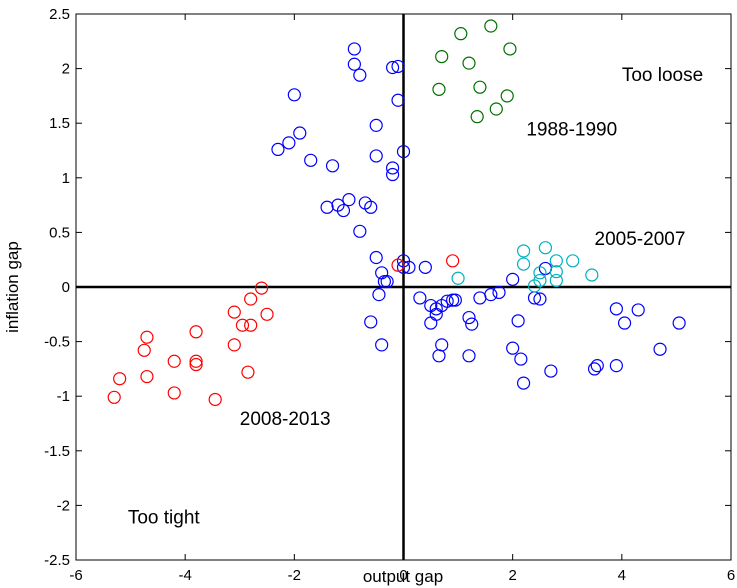 This screenshot has height=588, width=737. I want to click on annotation-label: 2005-2007, so click(640, 239).